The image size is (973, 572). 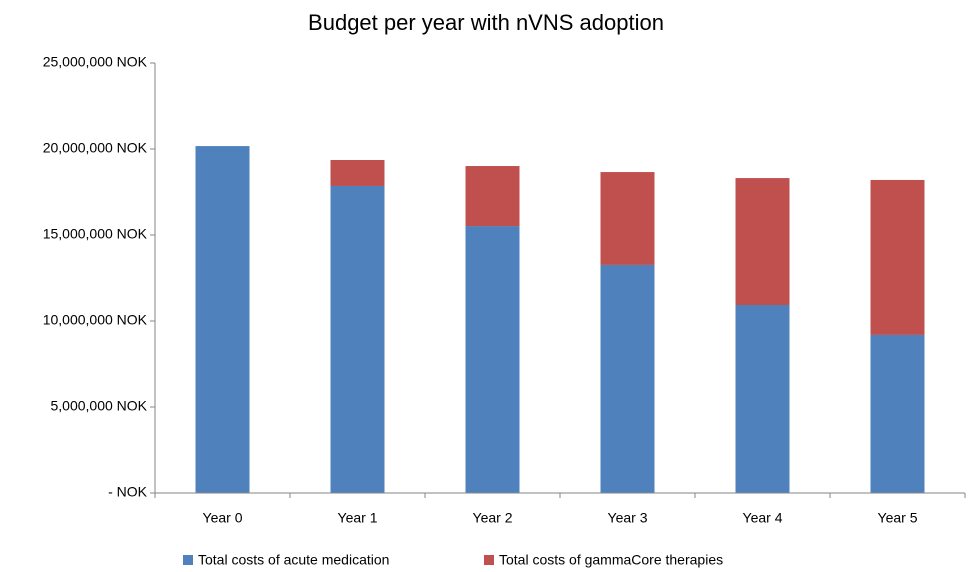 I want to click on legend-label: Total costs of acute medication, so click(x=293, y=560).